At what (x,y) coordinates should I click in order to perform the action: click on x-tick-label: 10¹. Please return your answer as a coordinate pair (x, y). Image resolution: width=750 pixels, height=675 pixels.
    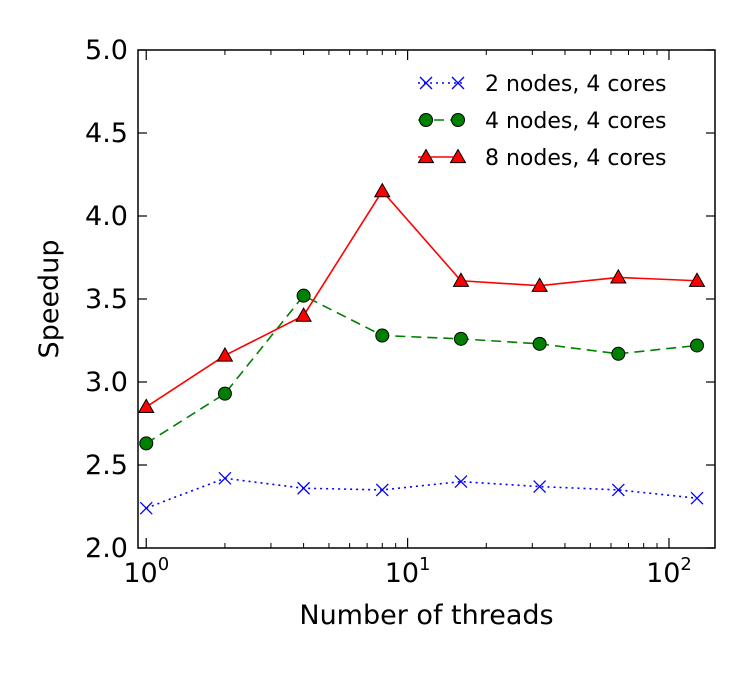
    Looking at the image, I should click on (408, 571).